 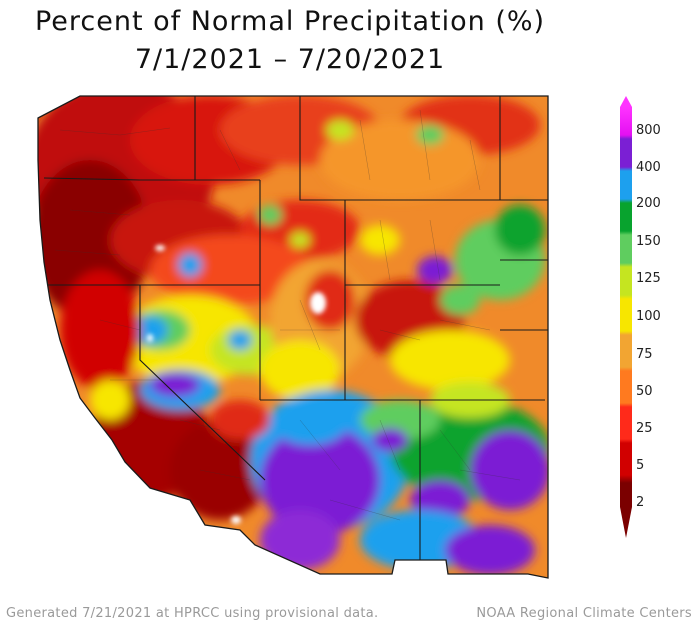 What do you see at coordinates (648, 167) in the screenshot?
I see `legend-label-400: 400` at bounding box center [648, 167].